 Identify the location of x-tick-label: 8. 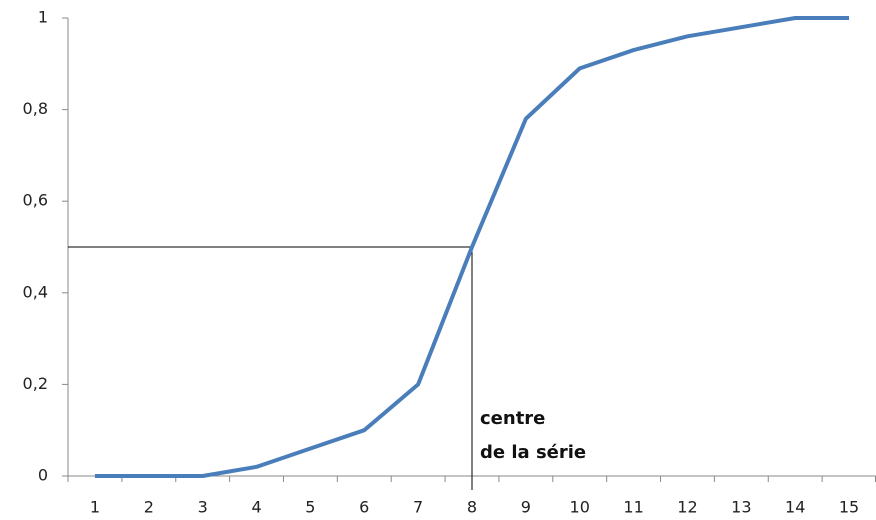
(472, 507).